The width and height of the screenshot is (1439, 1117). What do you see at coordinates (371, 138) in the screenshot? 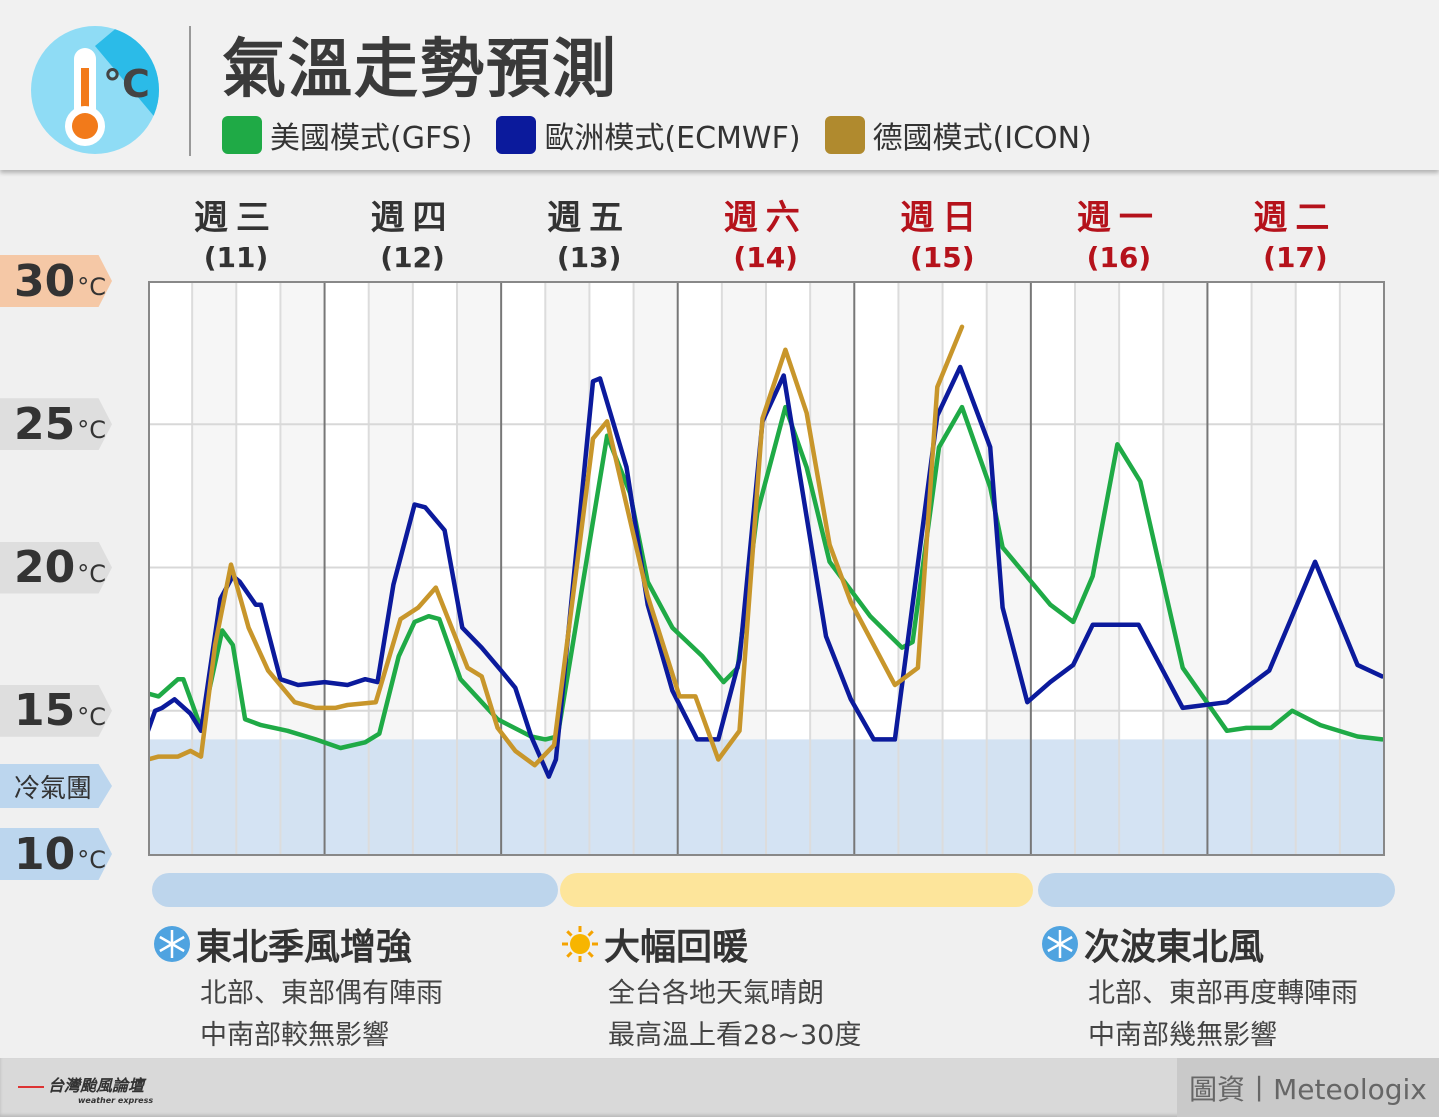
I see `legend-label: 美國模式(GFS)` at bounding box center [371, 138].